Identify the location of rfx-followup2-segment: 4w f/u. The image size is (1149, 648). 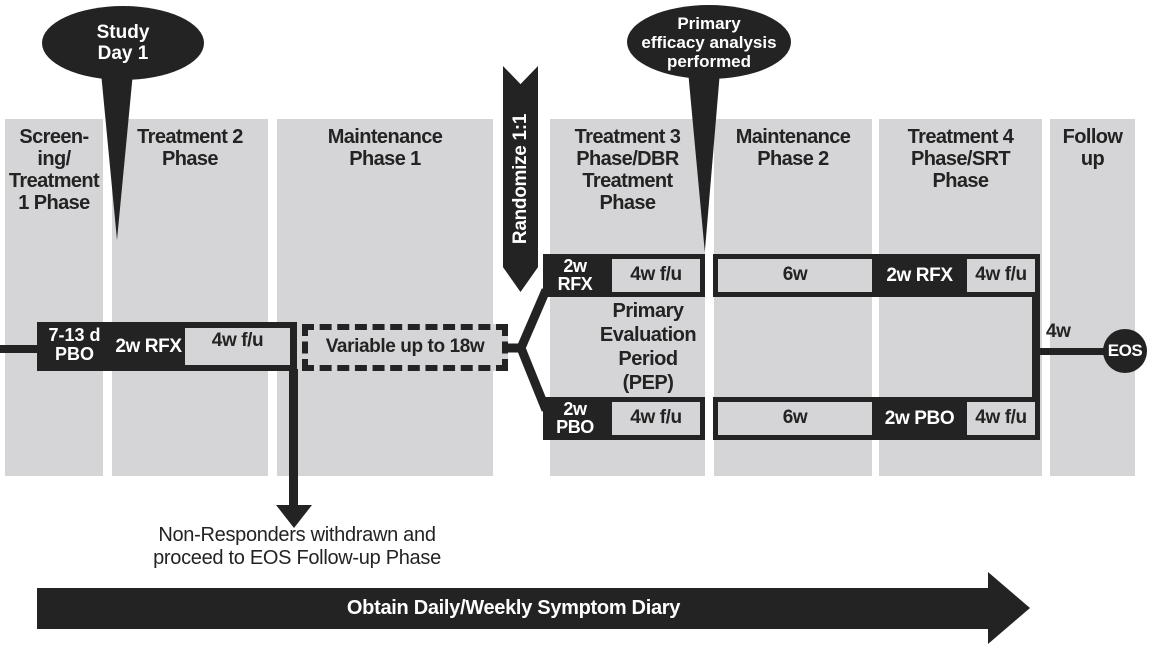
(1001, 275).